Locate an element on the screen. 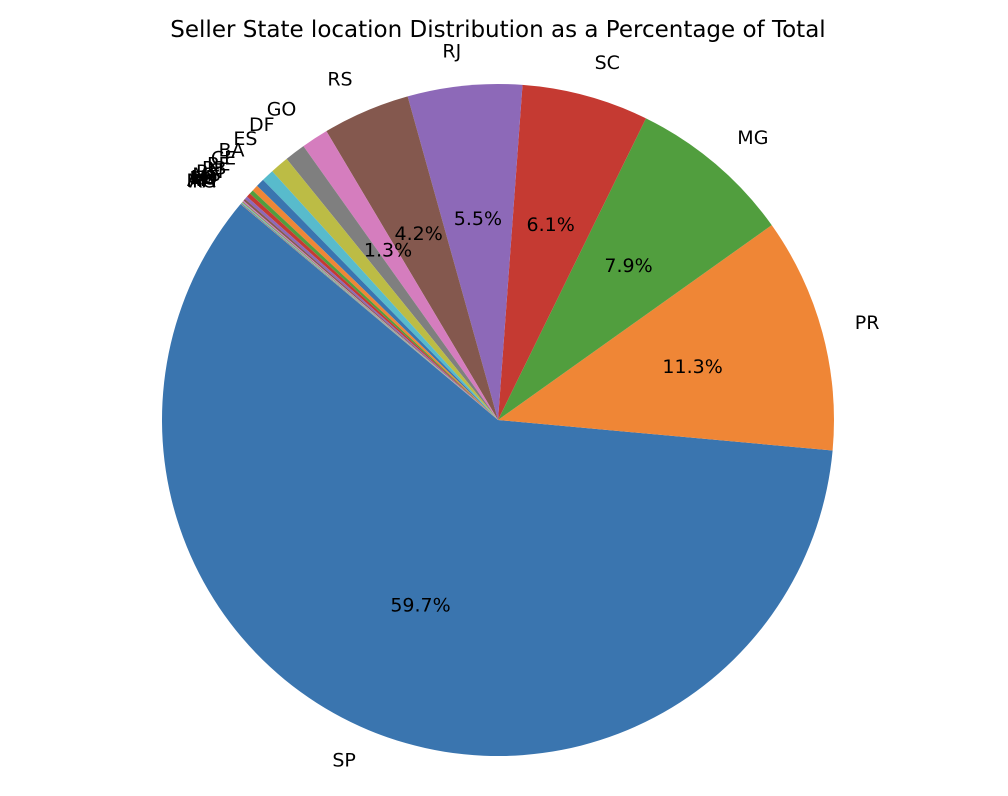 This screenshot has width=1008, height=796. pie-label-go: GO is located at coordinates (282, 110).